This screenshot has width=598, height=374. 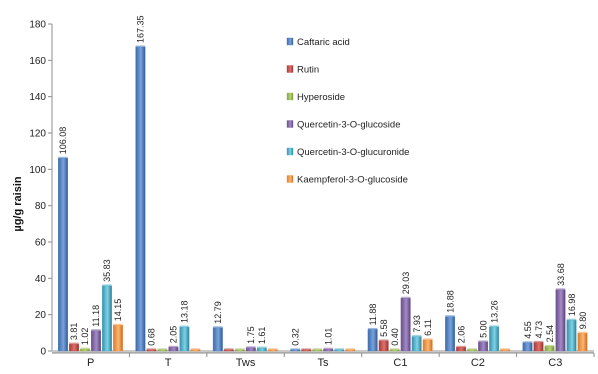 What do you see at coordinates (251, 335) in the screenshot?
I see `data-label: 1.75` at bounding box center [251, 335].